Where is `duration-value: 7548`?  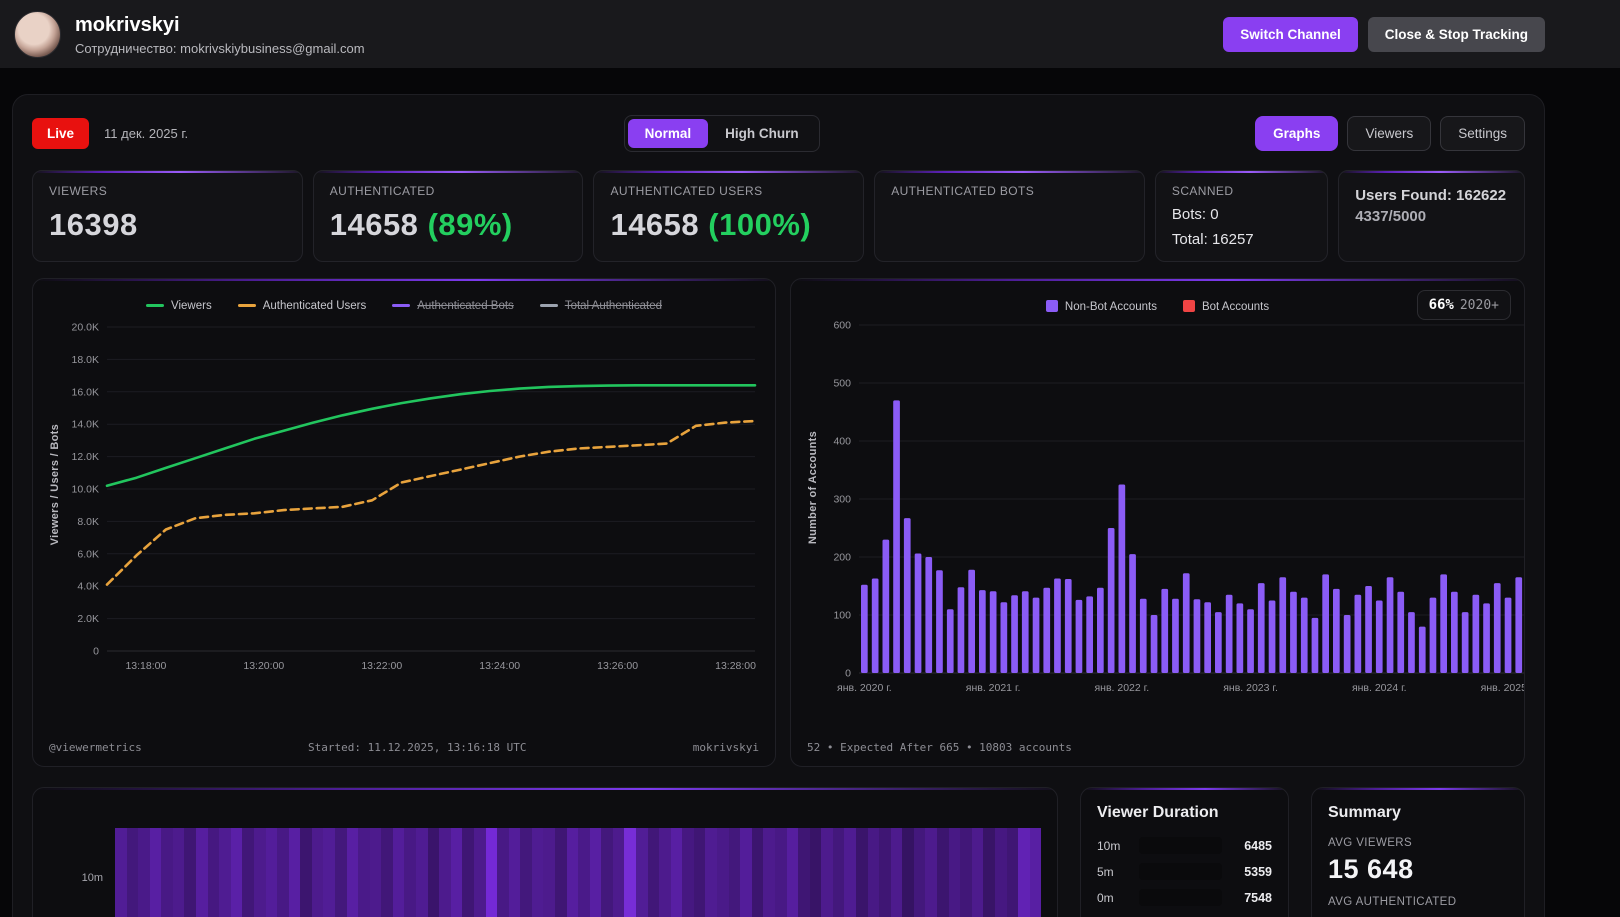
duration-value: 7548 is located at coordinates (1258, 897).